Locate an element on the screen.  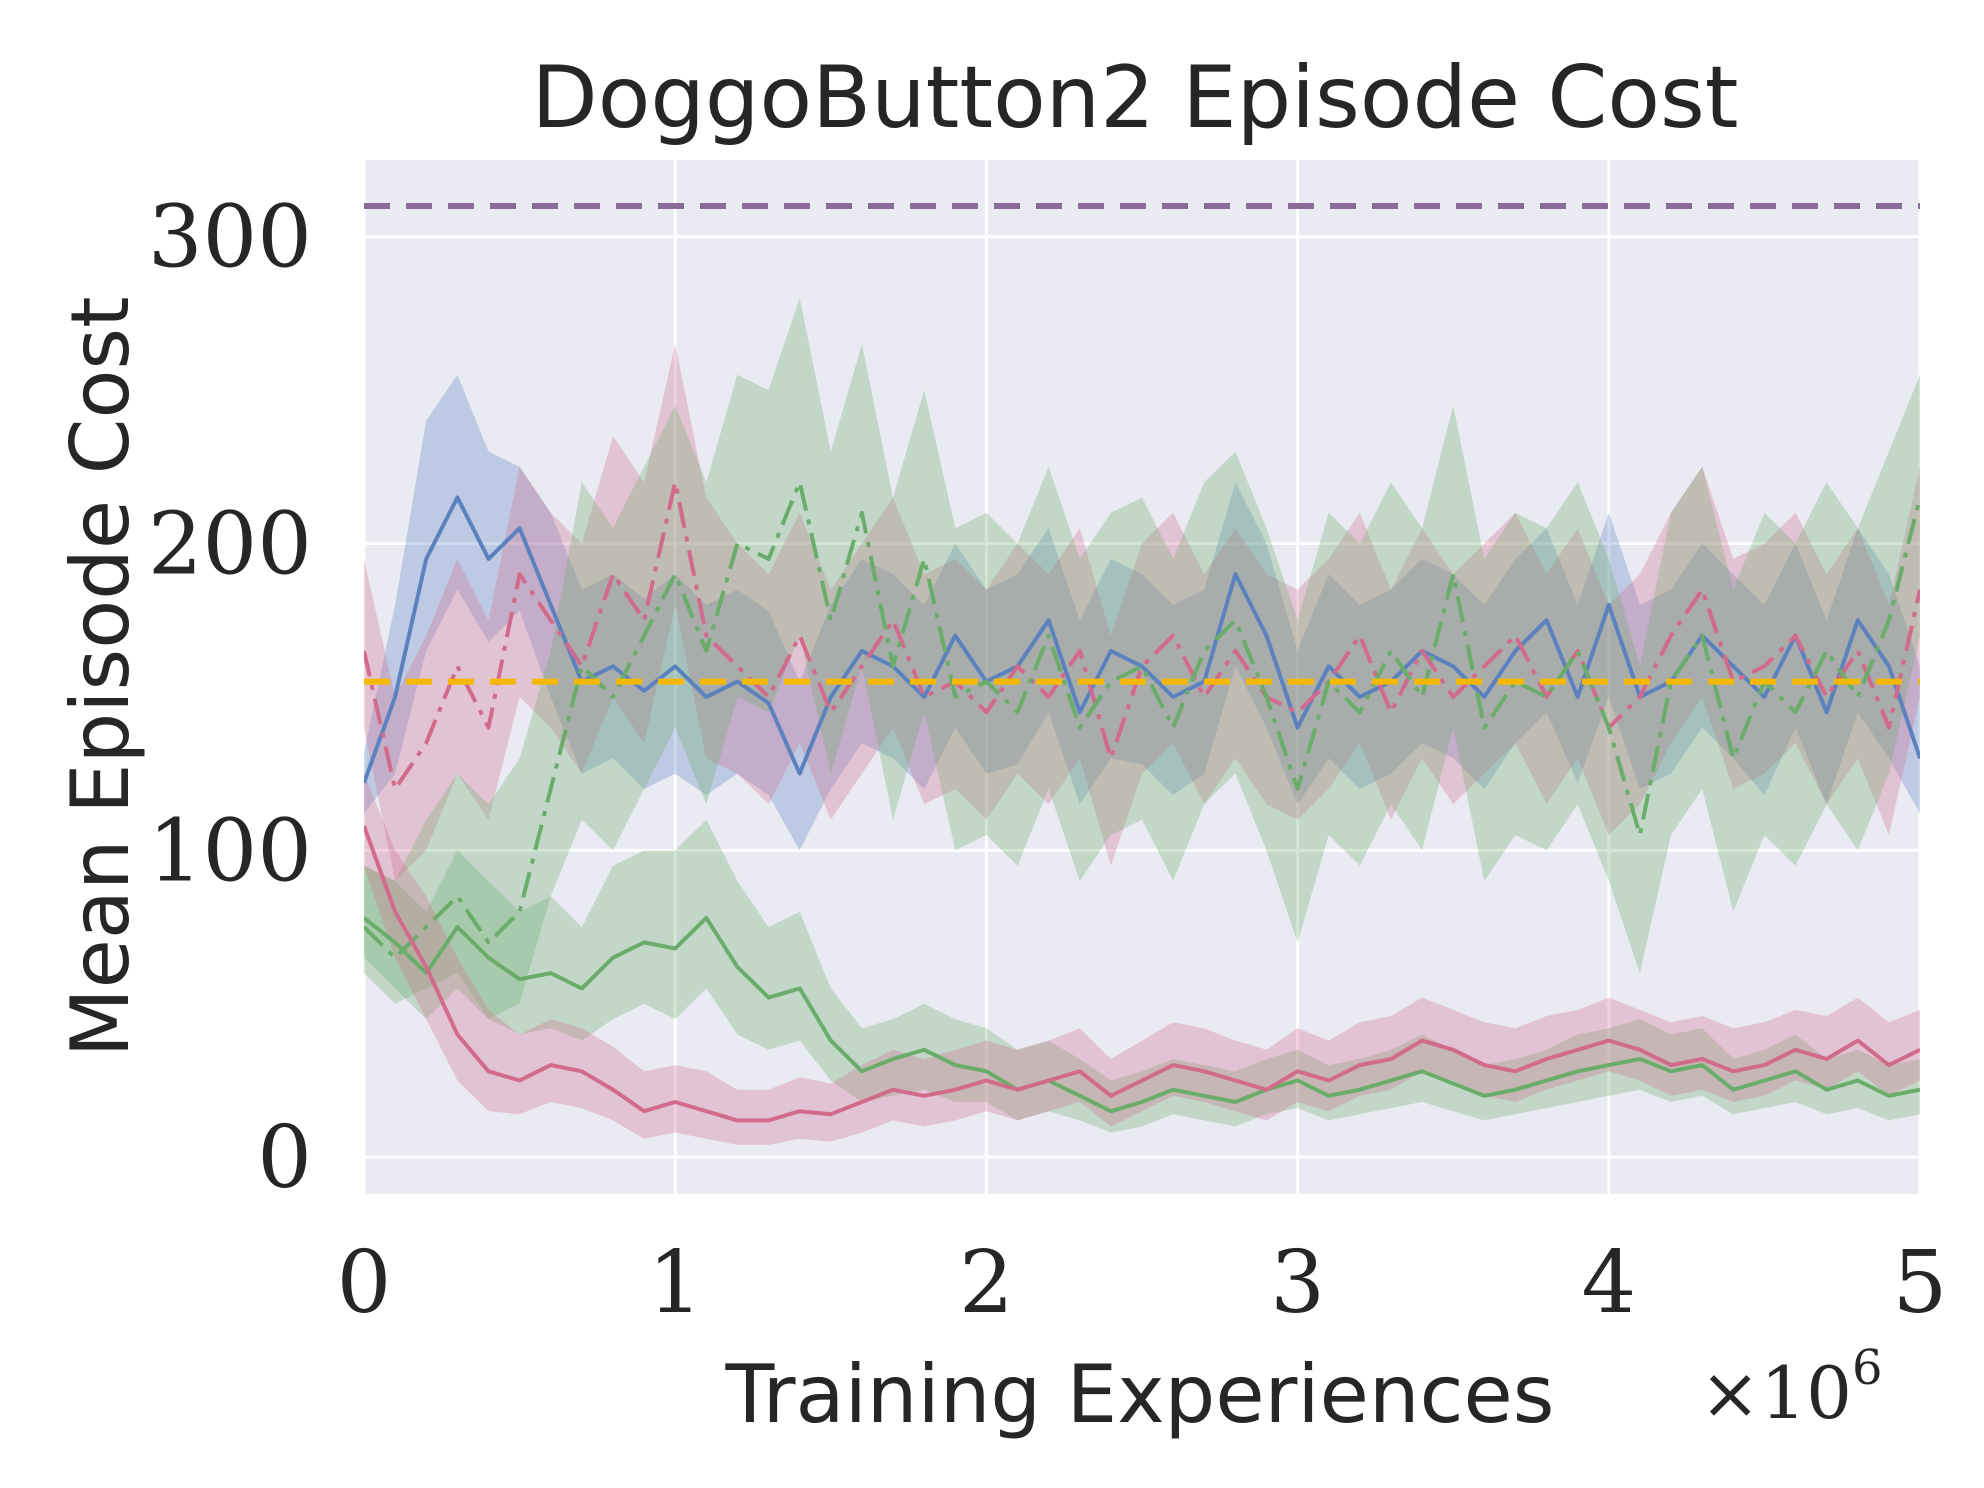
x-multiplier-base: ×10 is located at coordinates (1776, 1393).